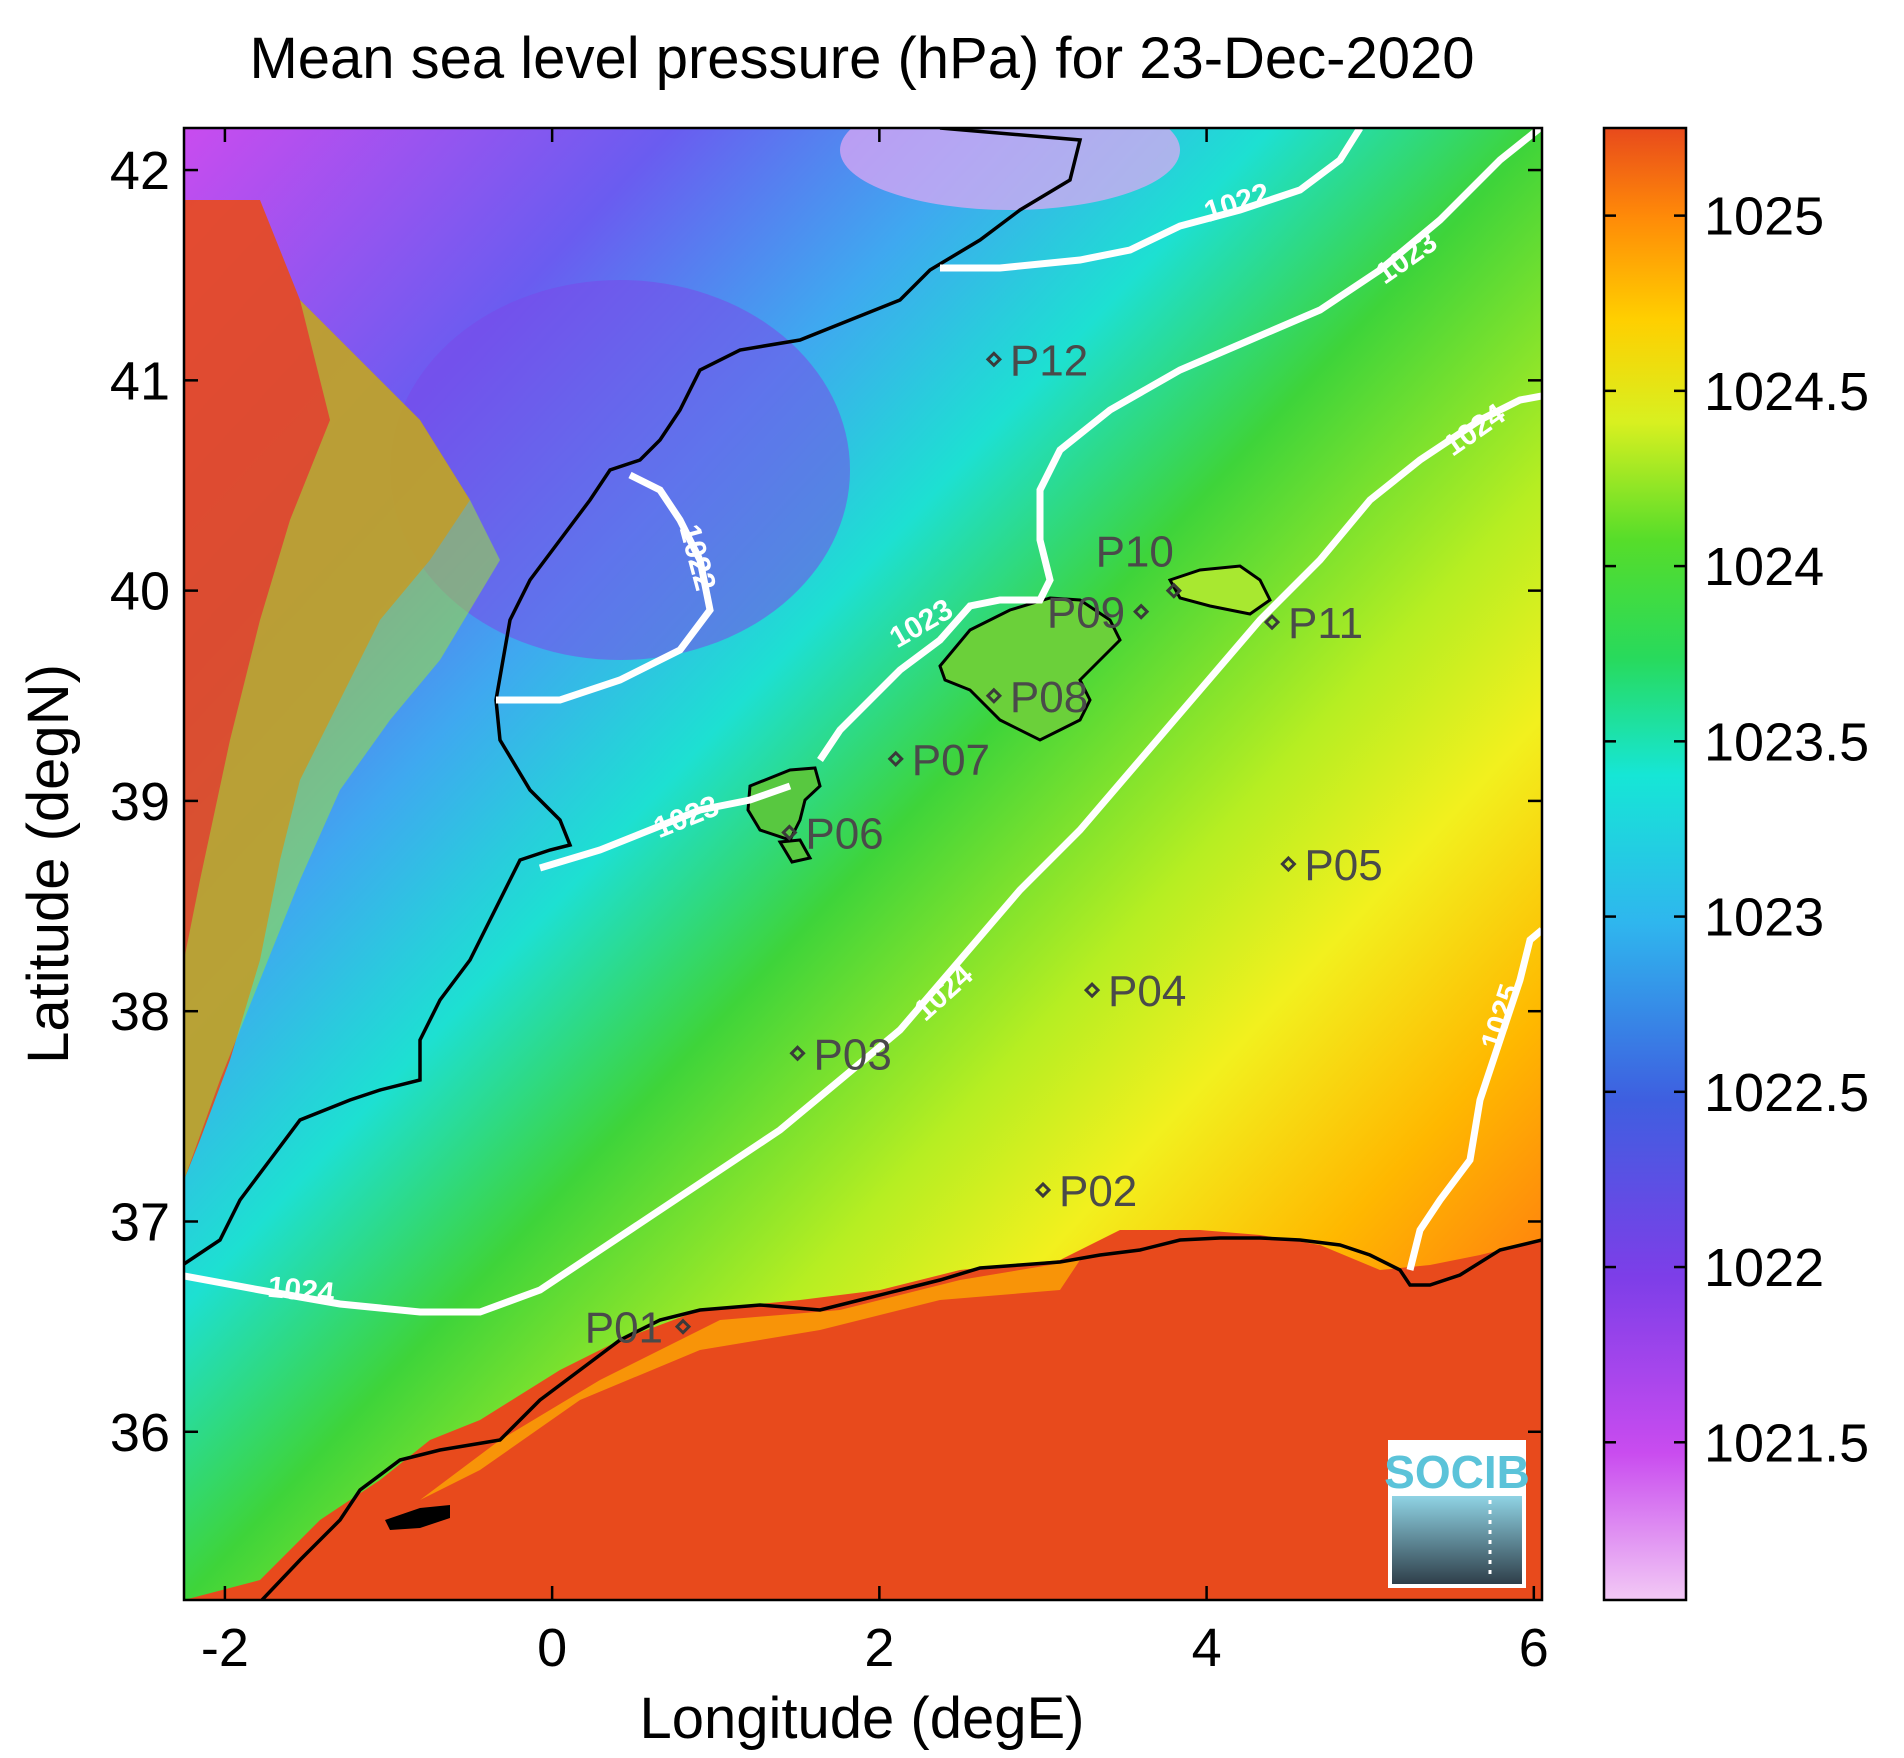  I want to click on colorbar-tick-label: 1021.5, so click(1786, 1443).